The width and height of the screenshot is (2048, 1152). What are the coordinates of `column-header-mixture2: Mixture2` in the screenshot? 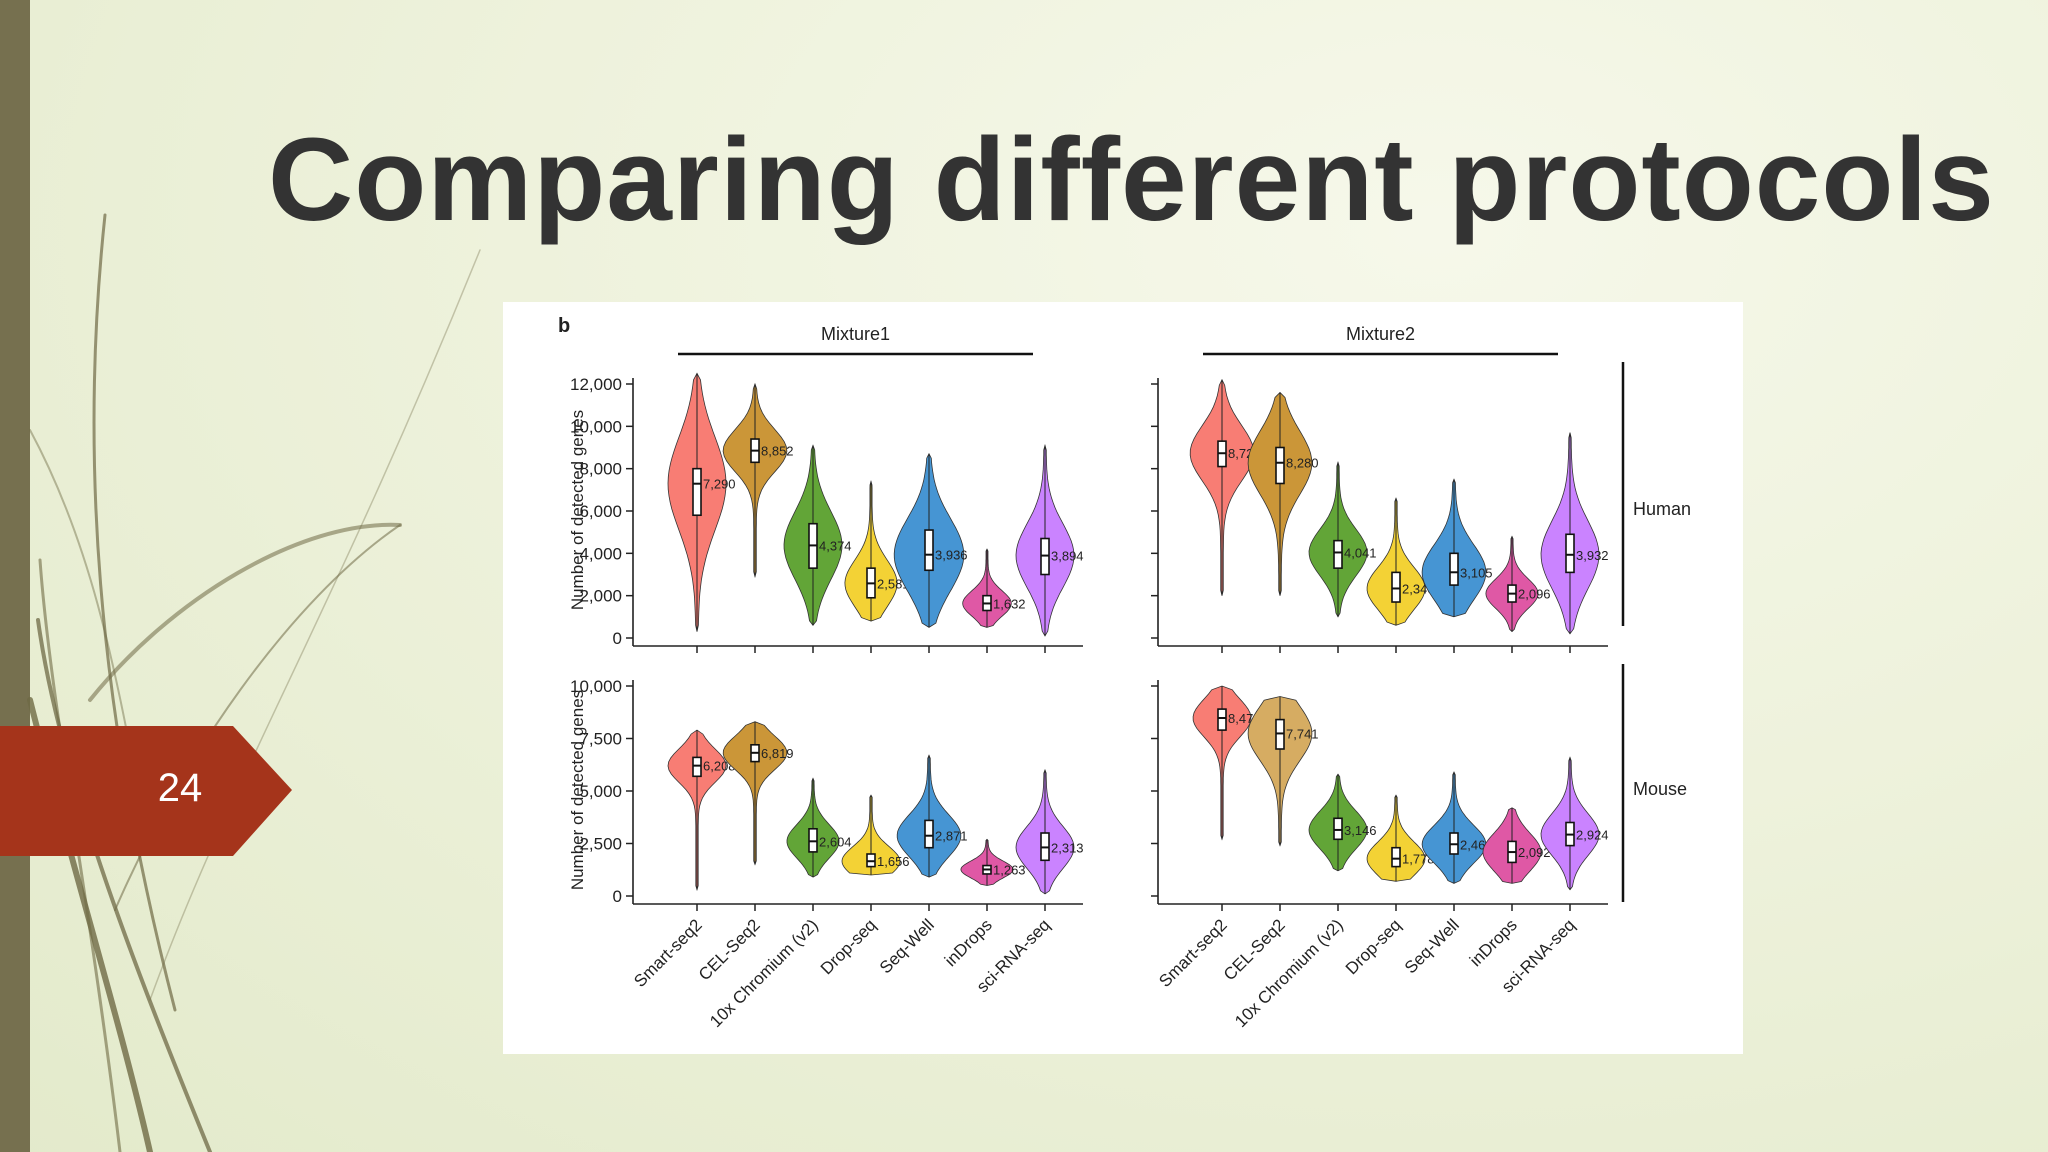 It's located at (1380, 334).